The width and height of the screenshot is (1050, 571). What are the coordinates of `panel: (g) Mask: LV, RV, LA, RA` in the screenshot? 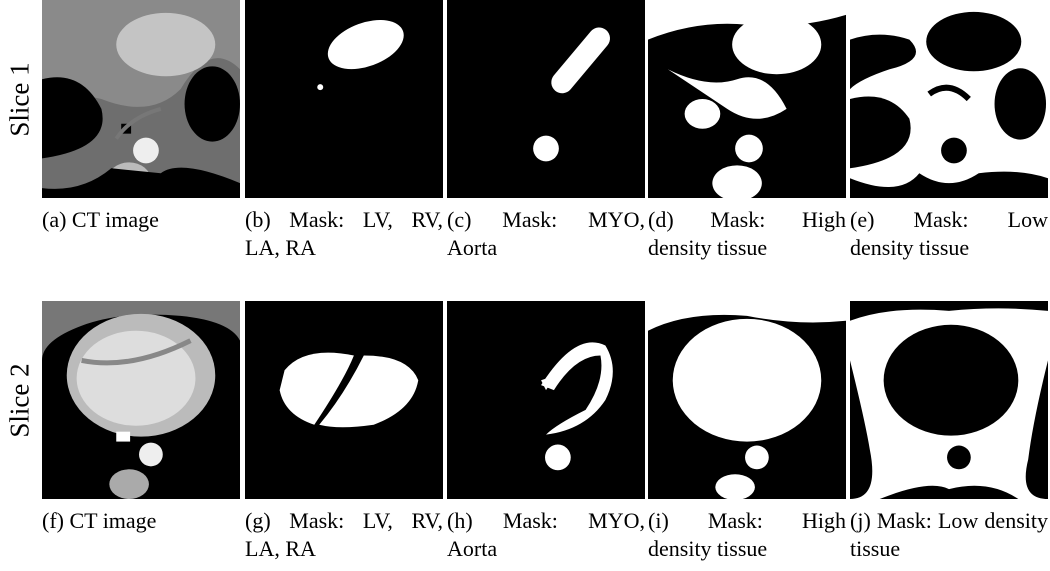 It's located at (344, 432).